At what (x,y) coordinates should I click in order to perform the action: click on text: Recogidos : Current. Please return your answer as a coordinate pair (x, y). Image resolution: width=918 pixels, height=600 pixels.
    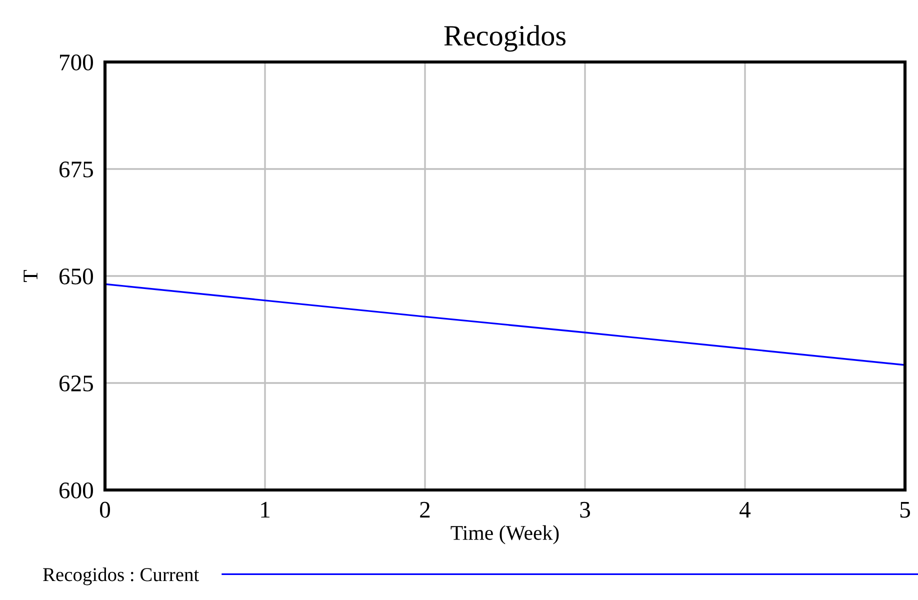
    Looking at the image, I should click on (121, 577).